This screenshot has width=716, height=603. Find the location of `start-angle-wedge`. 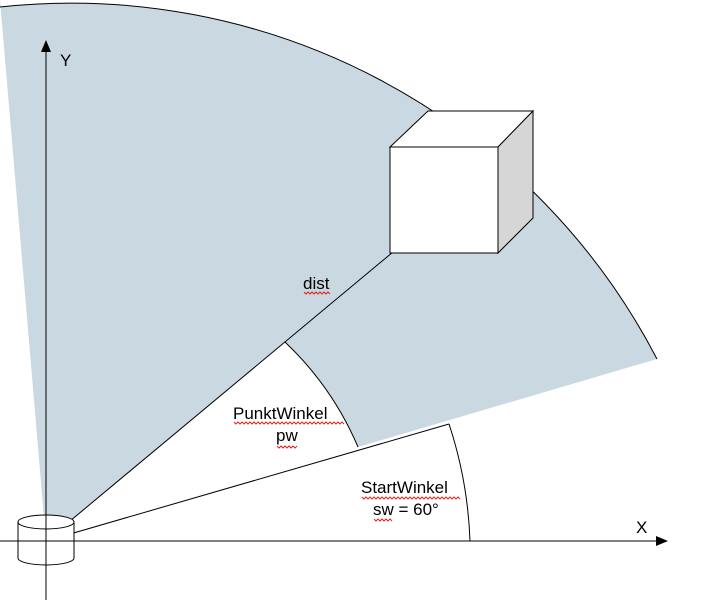

start-angle-wedge is located at coordinates (258, 482).